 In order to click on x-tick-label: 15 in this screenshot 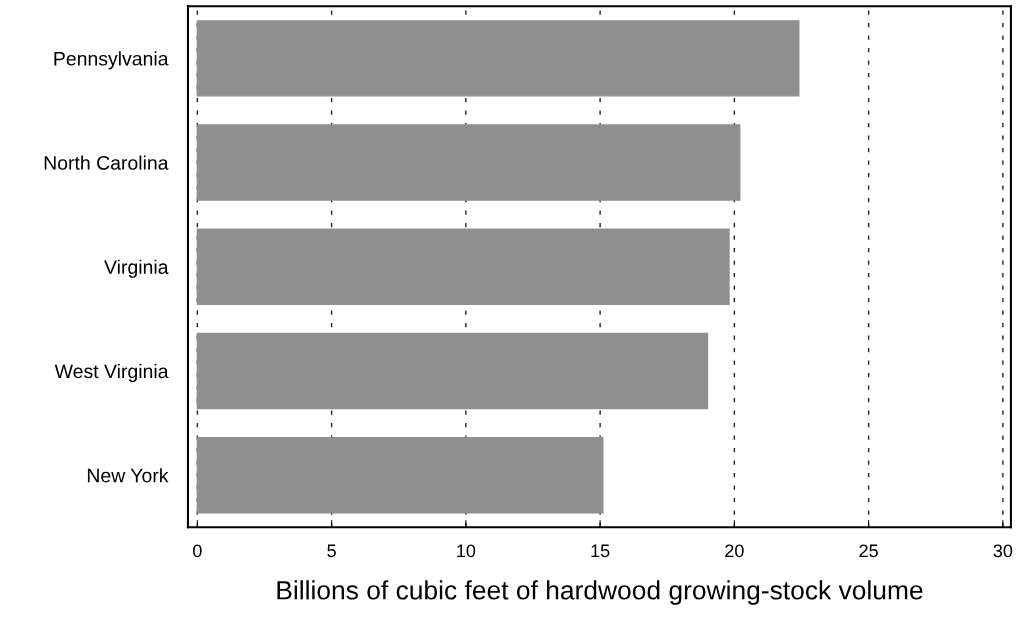, I will do `click(600, 551)`.